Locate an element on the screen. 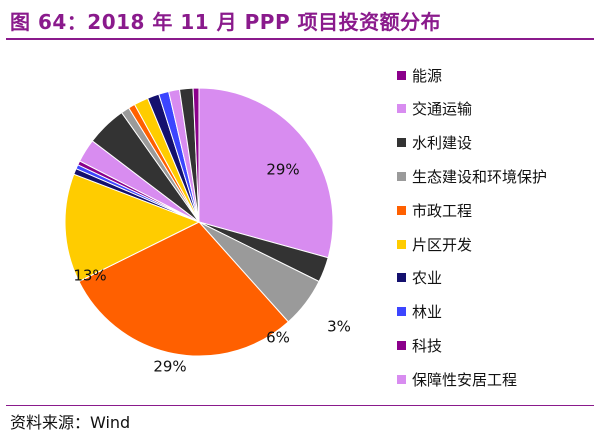 The width and height of the screenshot is (600, 441). legend-label: 交通运输 is located at coordinates (442, 109).